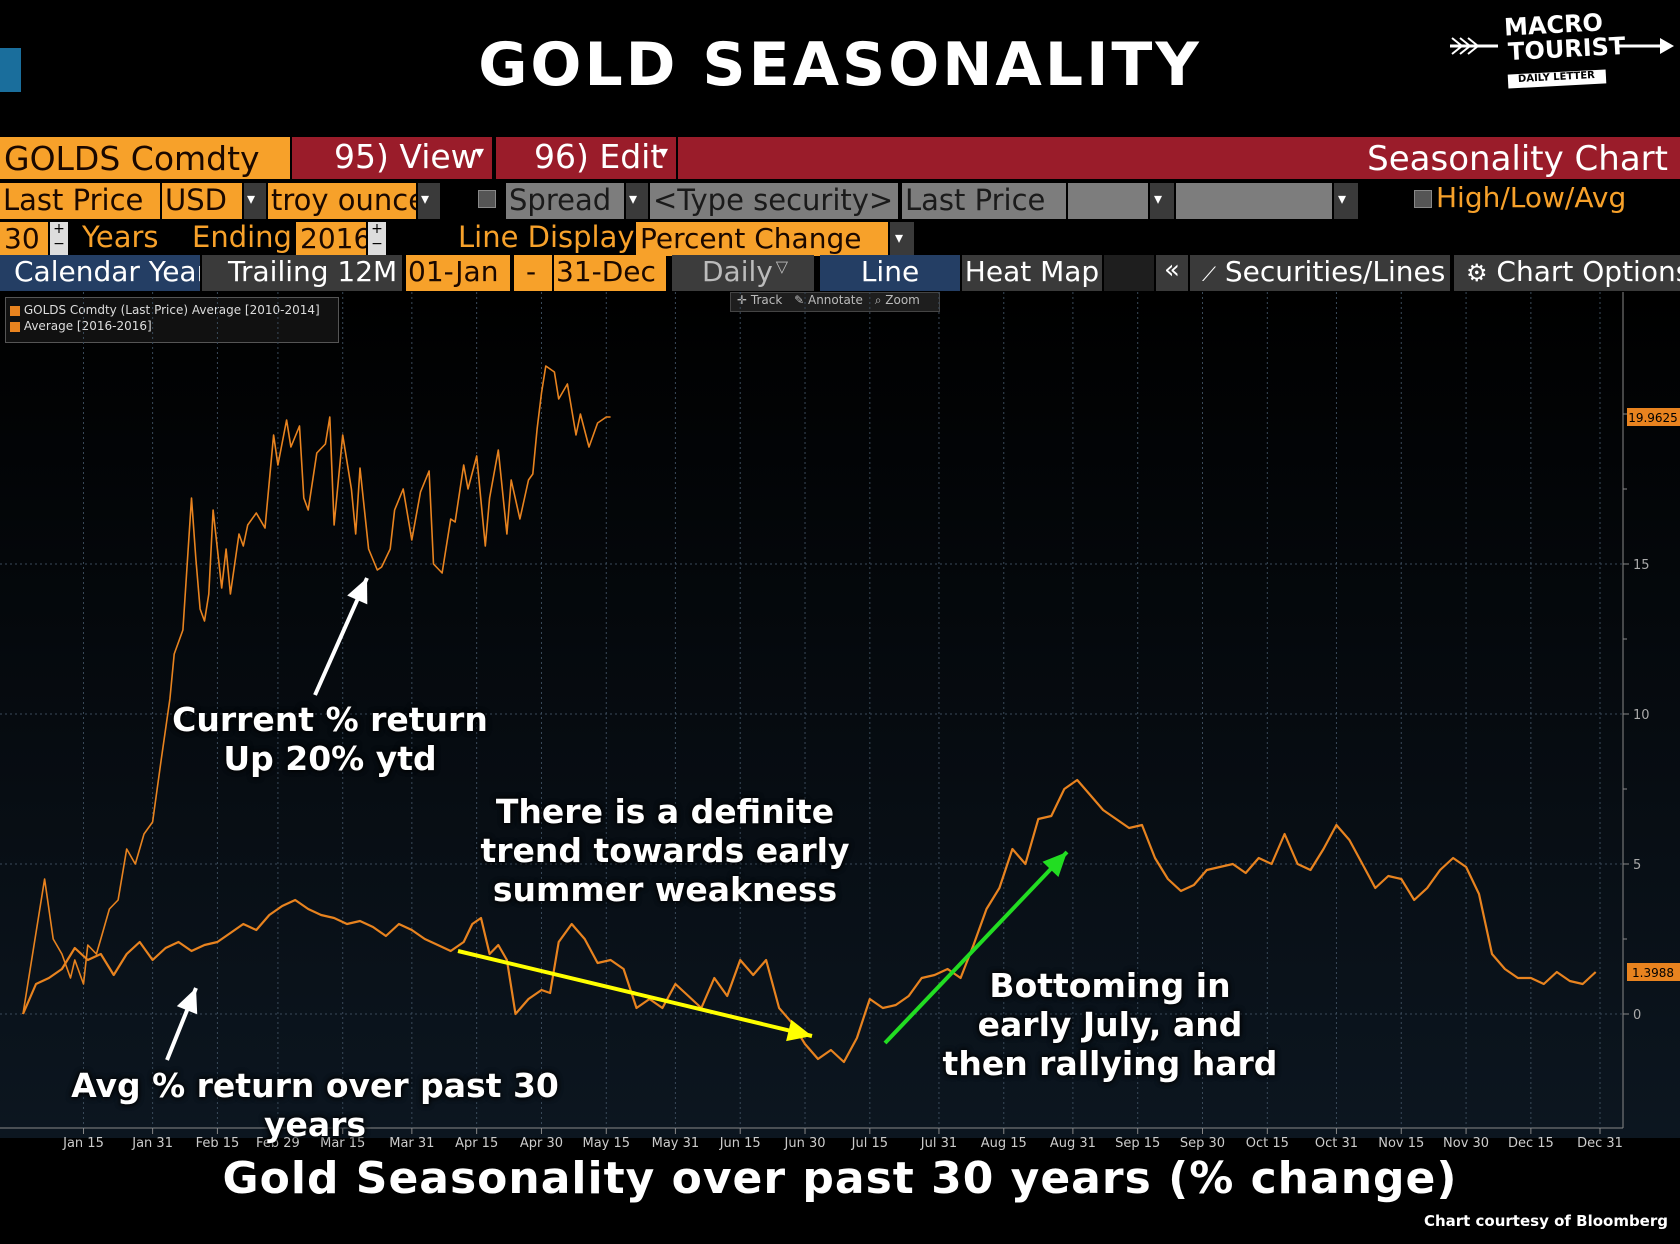  Describe the element at coordinates (774, 201) in the screenshot. I see `type-security-input: <Type security>` at that location.